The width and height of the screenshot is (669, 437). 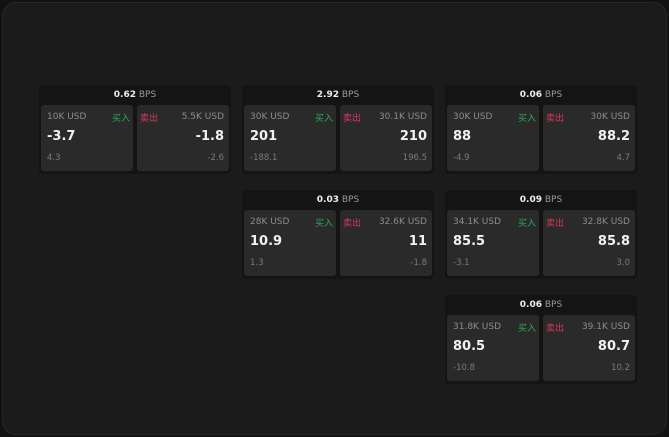 What do you see at coordinates (327, 95) in the screenshot?
I see `spread-value: 2.92` at bounding box center [327, 95].